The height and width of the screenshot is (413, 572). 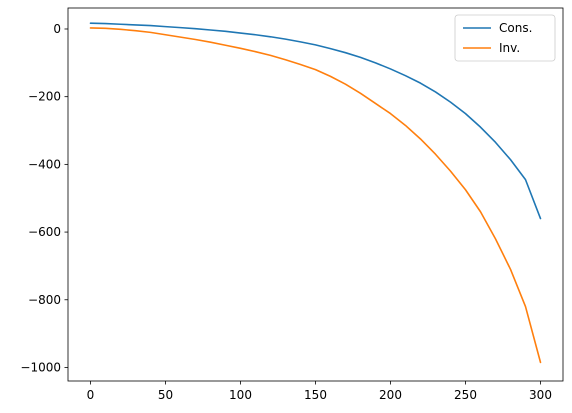 What do you see at coordinates (240, 395) in the screenshot?
I see `x-tick-label: 100` at bounding box center [240, 395].